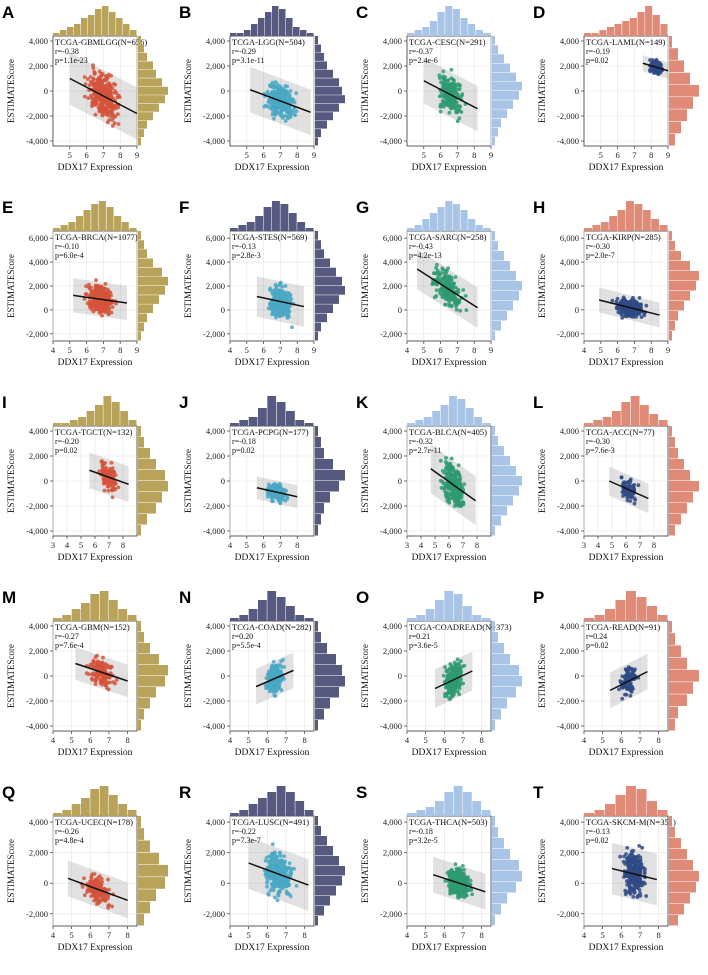 The height and width of the screenshot is (975, 708). What do you see at coordinates (242, 636) in the screenshot?
I see `correlation-r: r=0.20` at bounding box center [242, 636].